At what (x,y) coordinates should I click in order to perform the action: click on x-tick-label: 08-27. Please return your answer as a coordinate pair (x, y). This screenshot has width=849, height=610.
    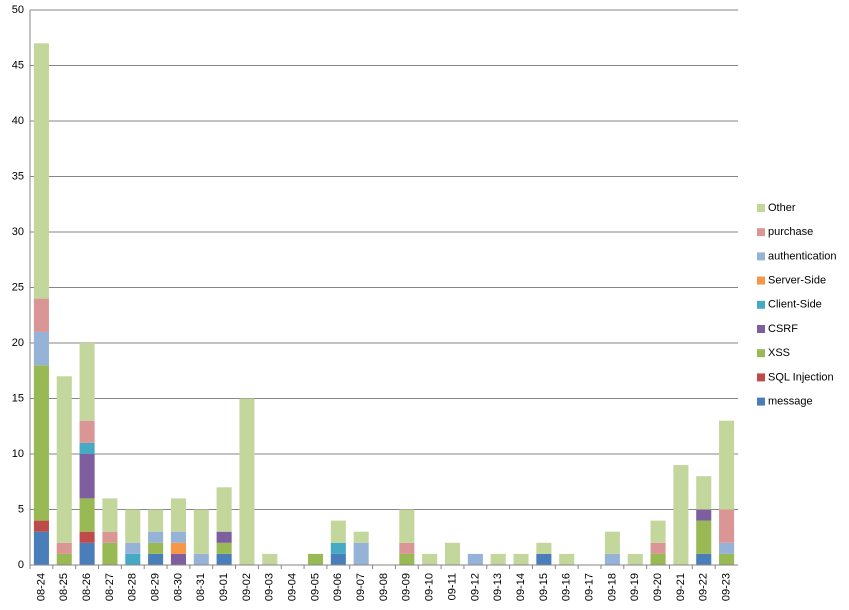
    Looking at the image, I should click on (110, 587).